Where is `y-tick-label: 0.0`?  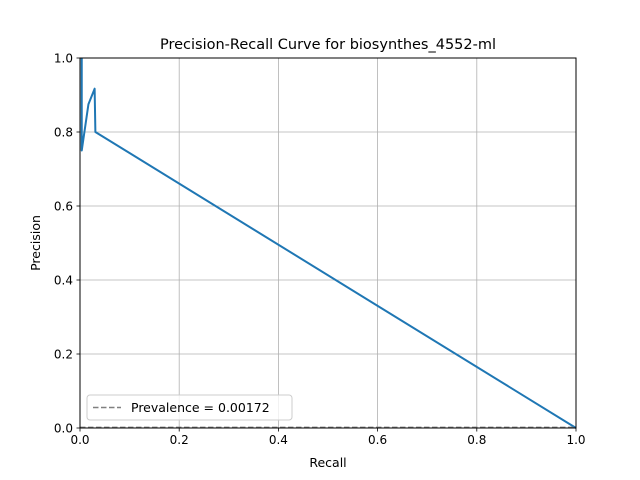
y-tick-label: 0.0 is located at coordinates (63, 429).